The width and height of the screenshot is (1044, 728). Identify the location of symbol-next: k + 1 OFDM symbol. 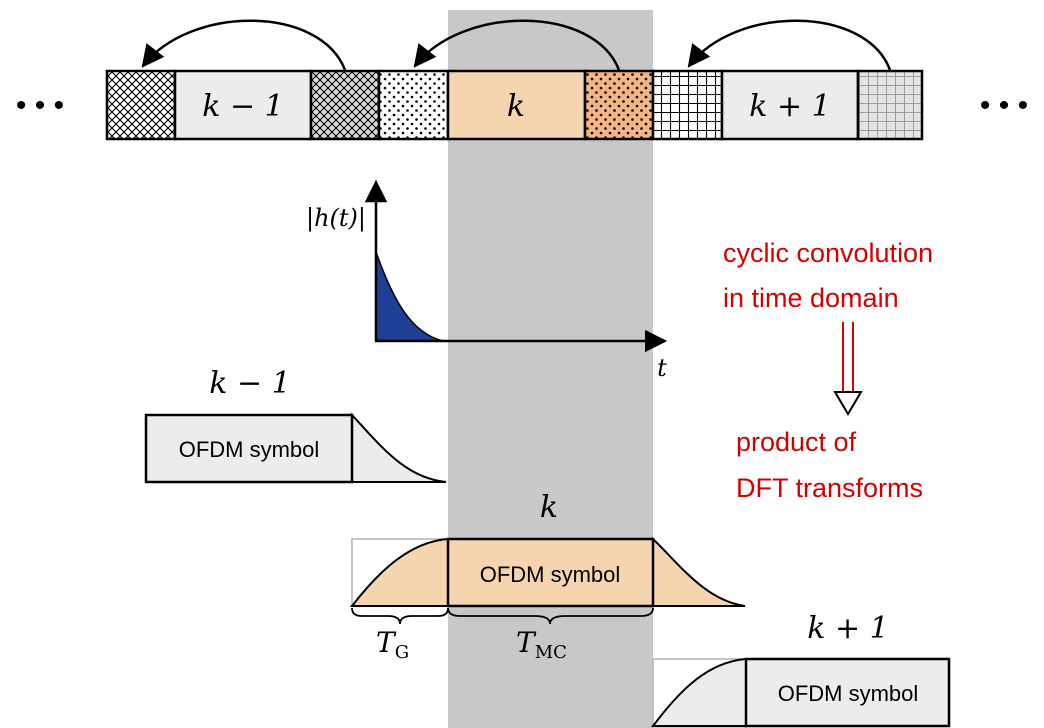
(800, 669).